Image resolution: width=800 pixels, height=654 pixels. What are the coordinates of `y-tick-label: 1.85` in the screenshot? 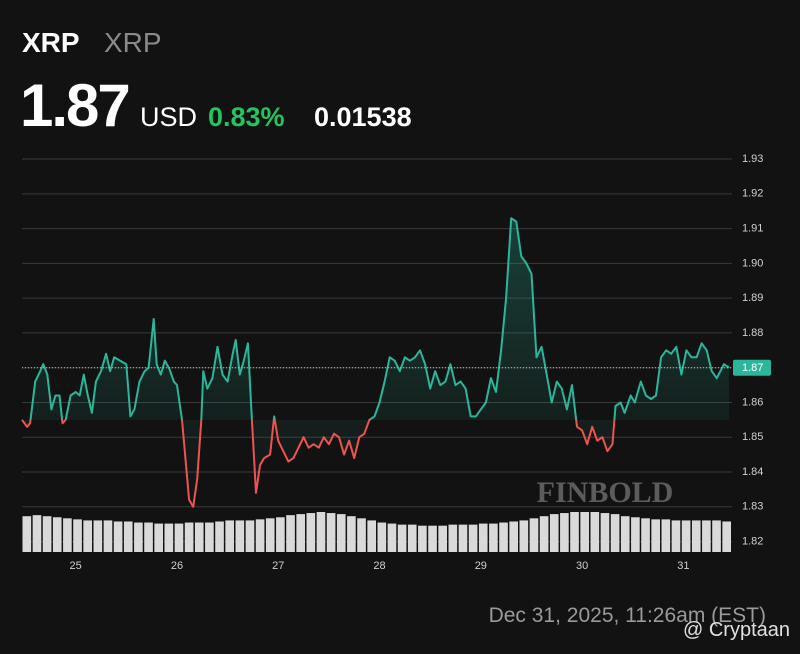 It's located at (752, 437).